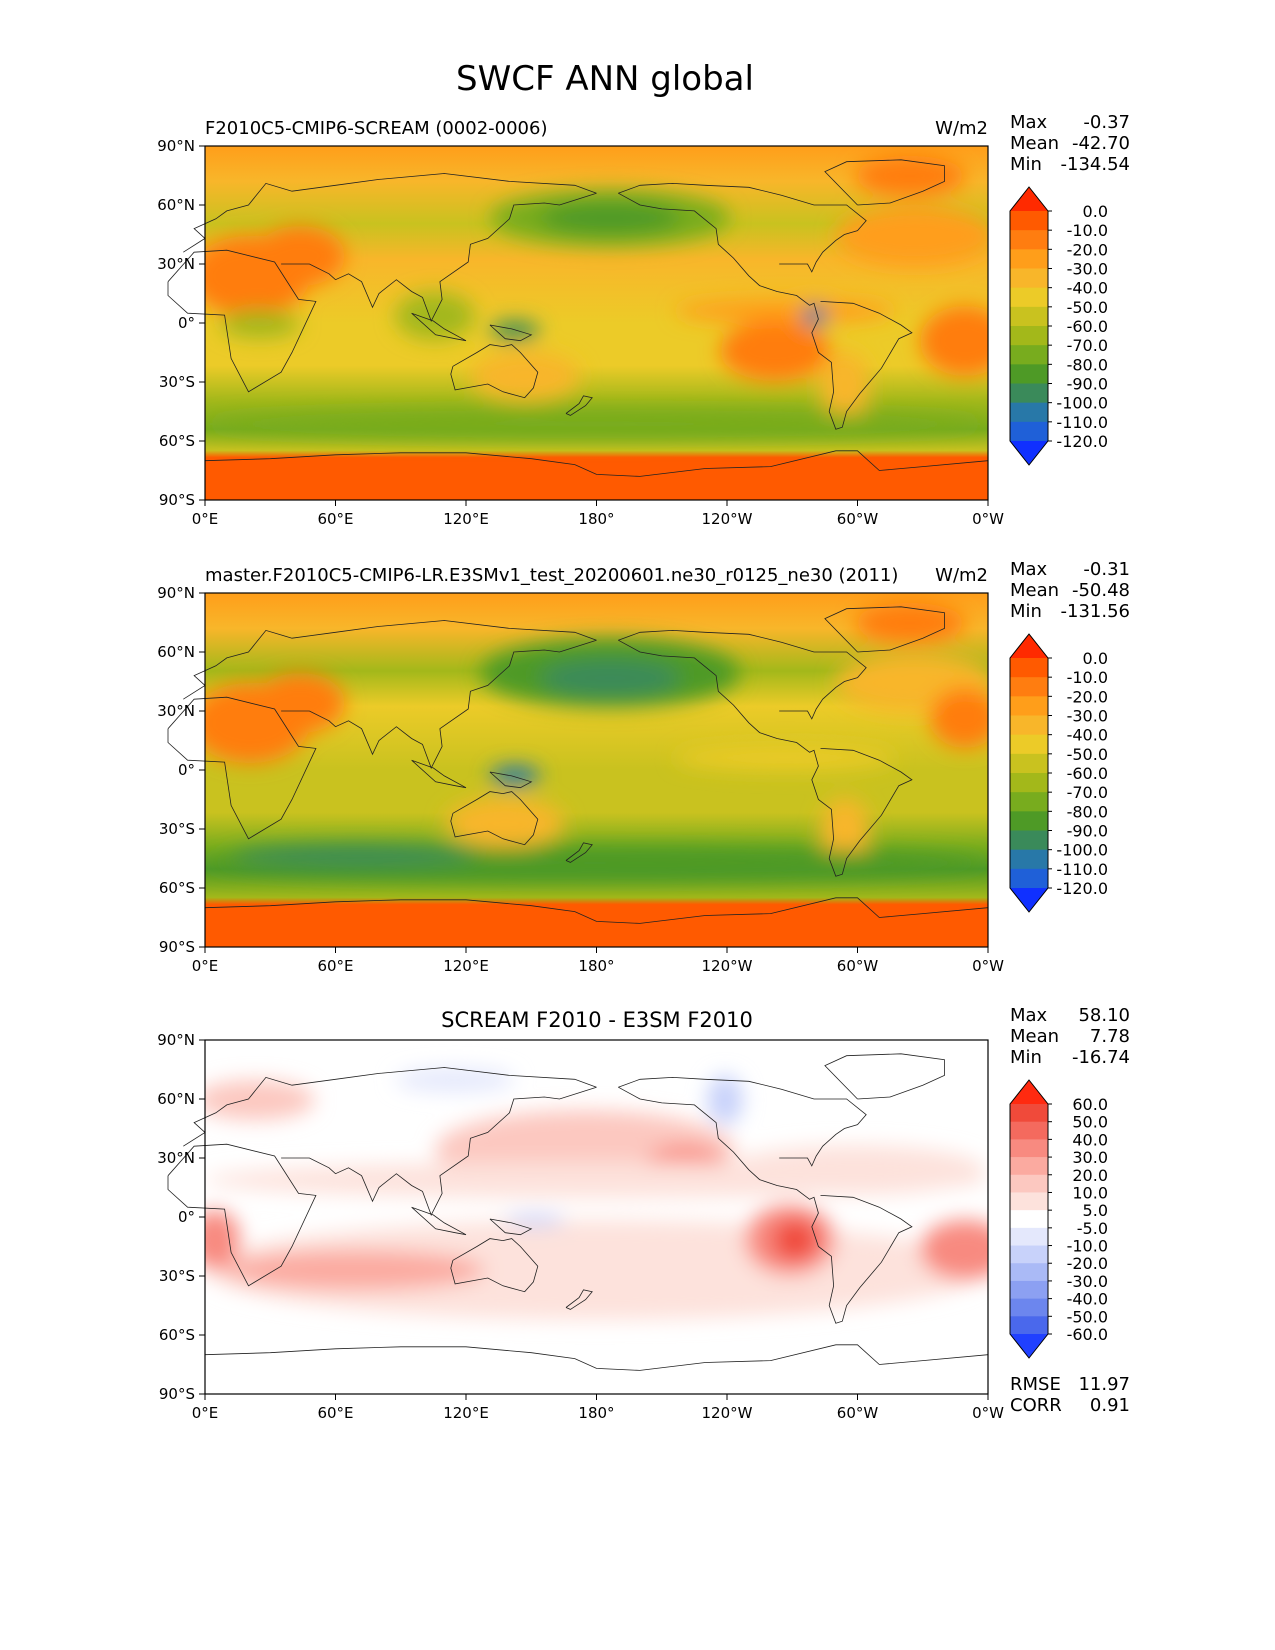 Image resolution: width=1275 pixels, height=1650 pixels. What do you see at coordinates (1026, 611) in the screenshot?
I see `min-label: Min` at bounding box center [1026, 611].